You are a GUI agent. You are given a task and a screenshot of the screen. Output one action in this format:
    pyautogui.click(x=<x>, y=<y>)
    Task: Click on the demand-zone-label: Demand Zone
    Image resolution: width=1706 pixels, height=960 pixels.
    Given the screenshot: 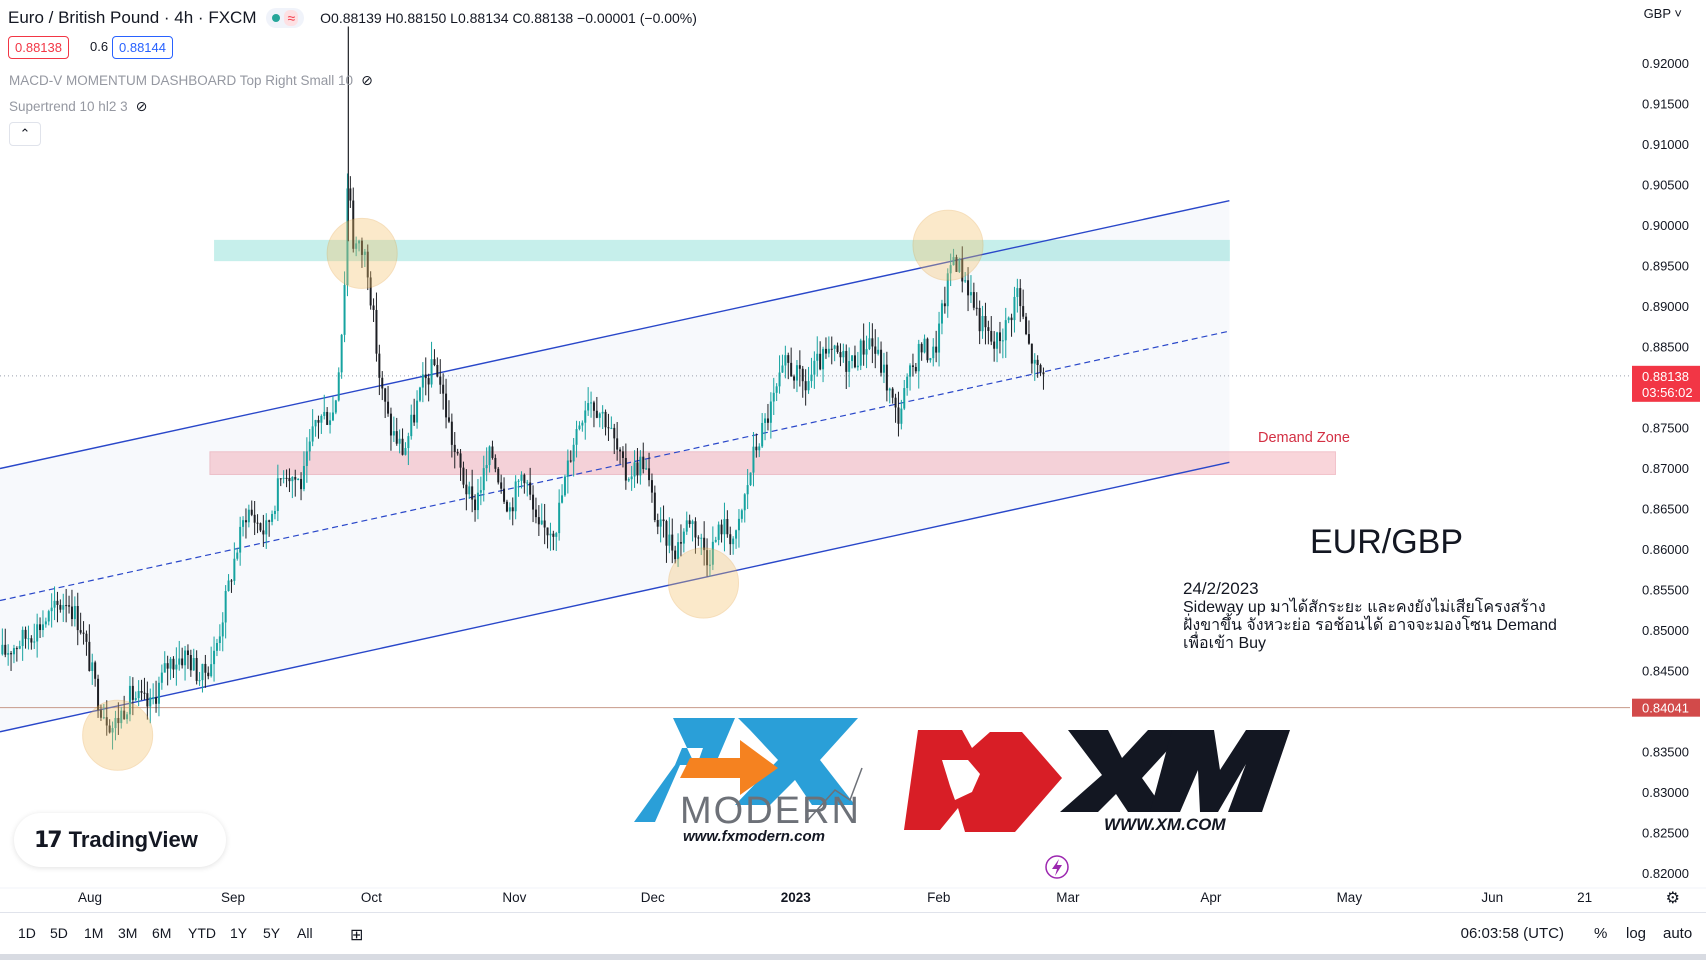 What is the action you would take?
    pyautogui.click(x=1304, y=438)
    